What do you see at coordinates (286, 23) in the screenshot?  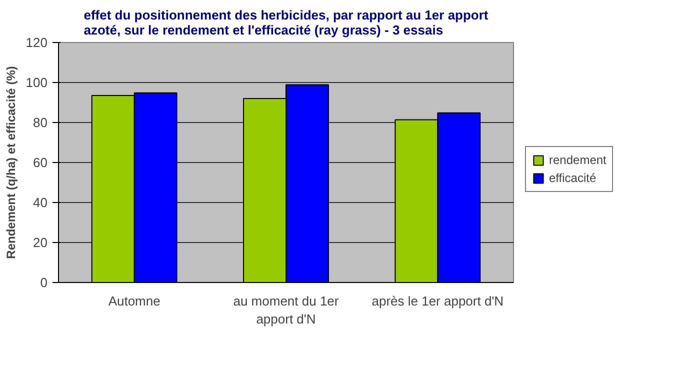 I see `chart-title: effet du positionnement des herbicides, par rapport au 1er apport azoté, sur le rendement et l'efficacité (ray grass) - 3 essais` at bounding box center [286, 23].